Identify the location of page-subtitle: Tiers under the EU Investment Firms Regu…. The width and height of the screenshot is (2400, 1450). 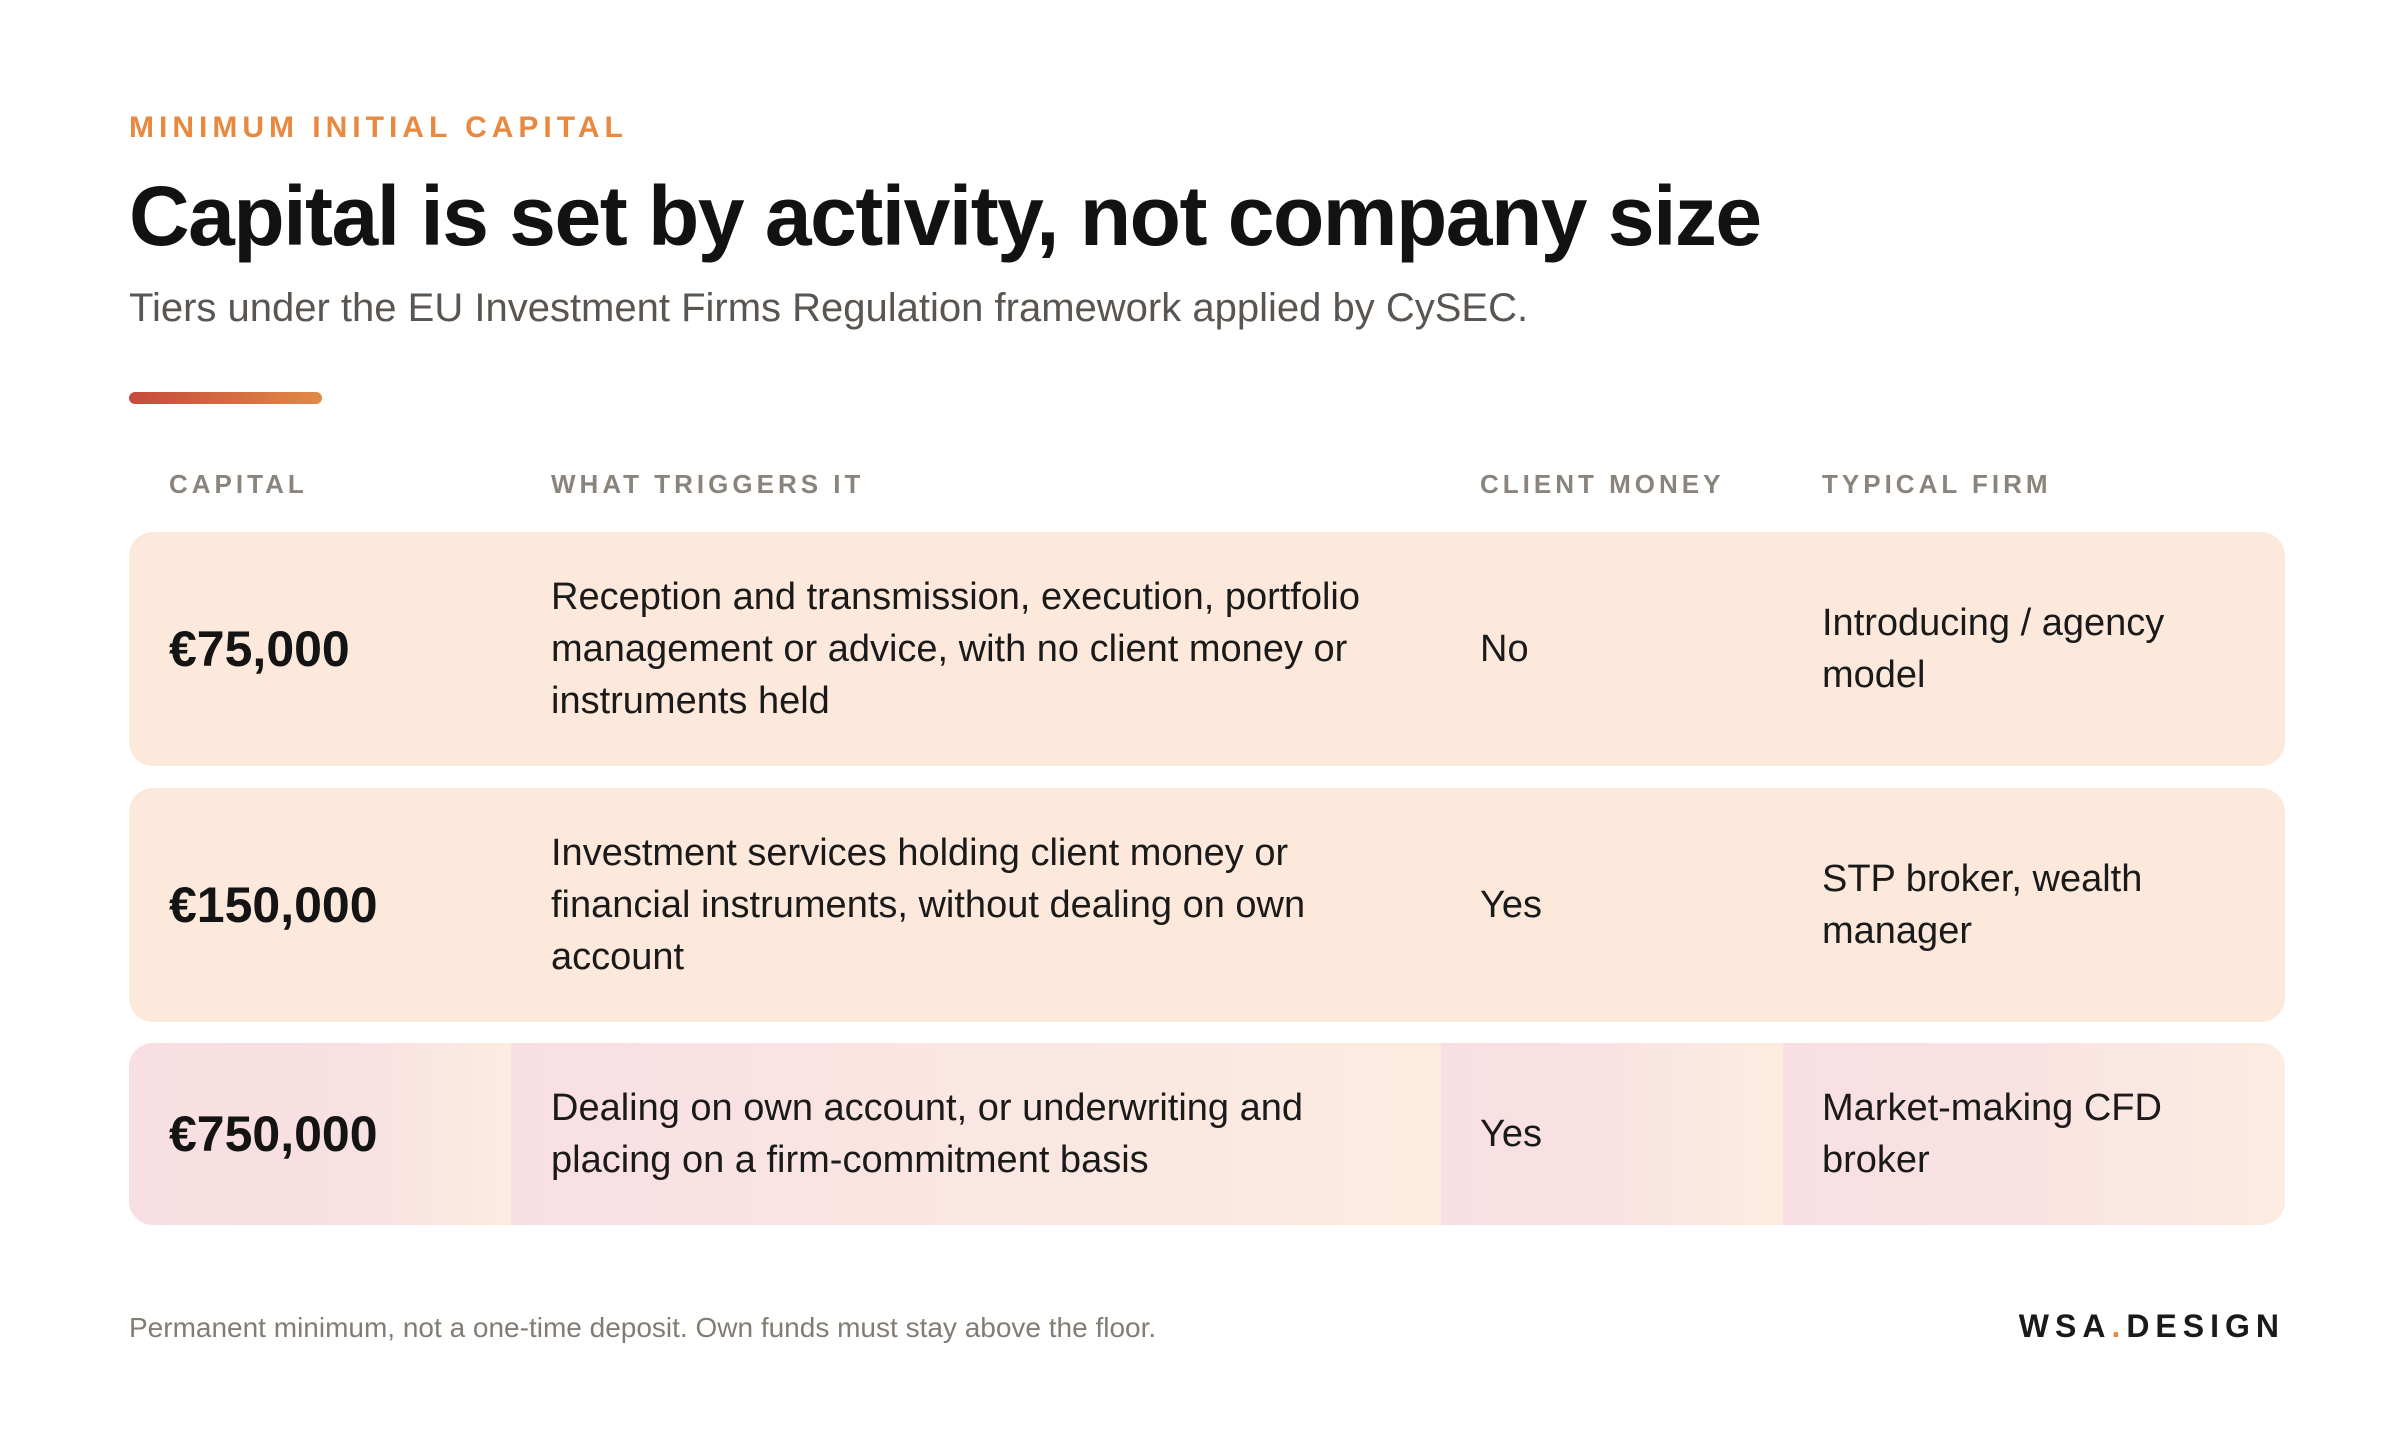
(829, 308).